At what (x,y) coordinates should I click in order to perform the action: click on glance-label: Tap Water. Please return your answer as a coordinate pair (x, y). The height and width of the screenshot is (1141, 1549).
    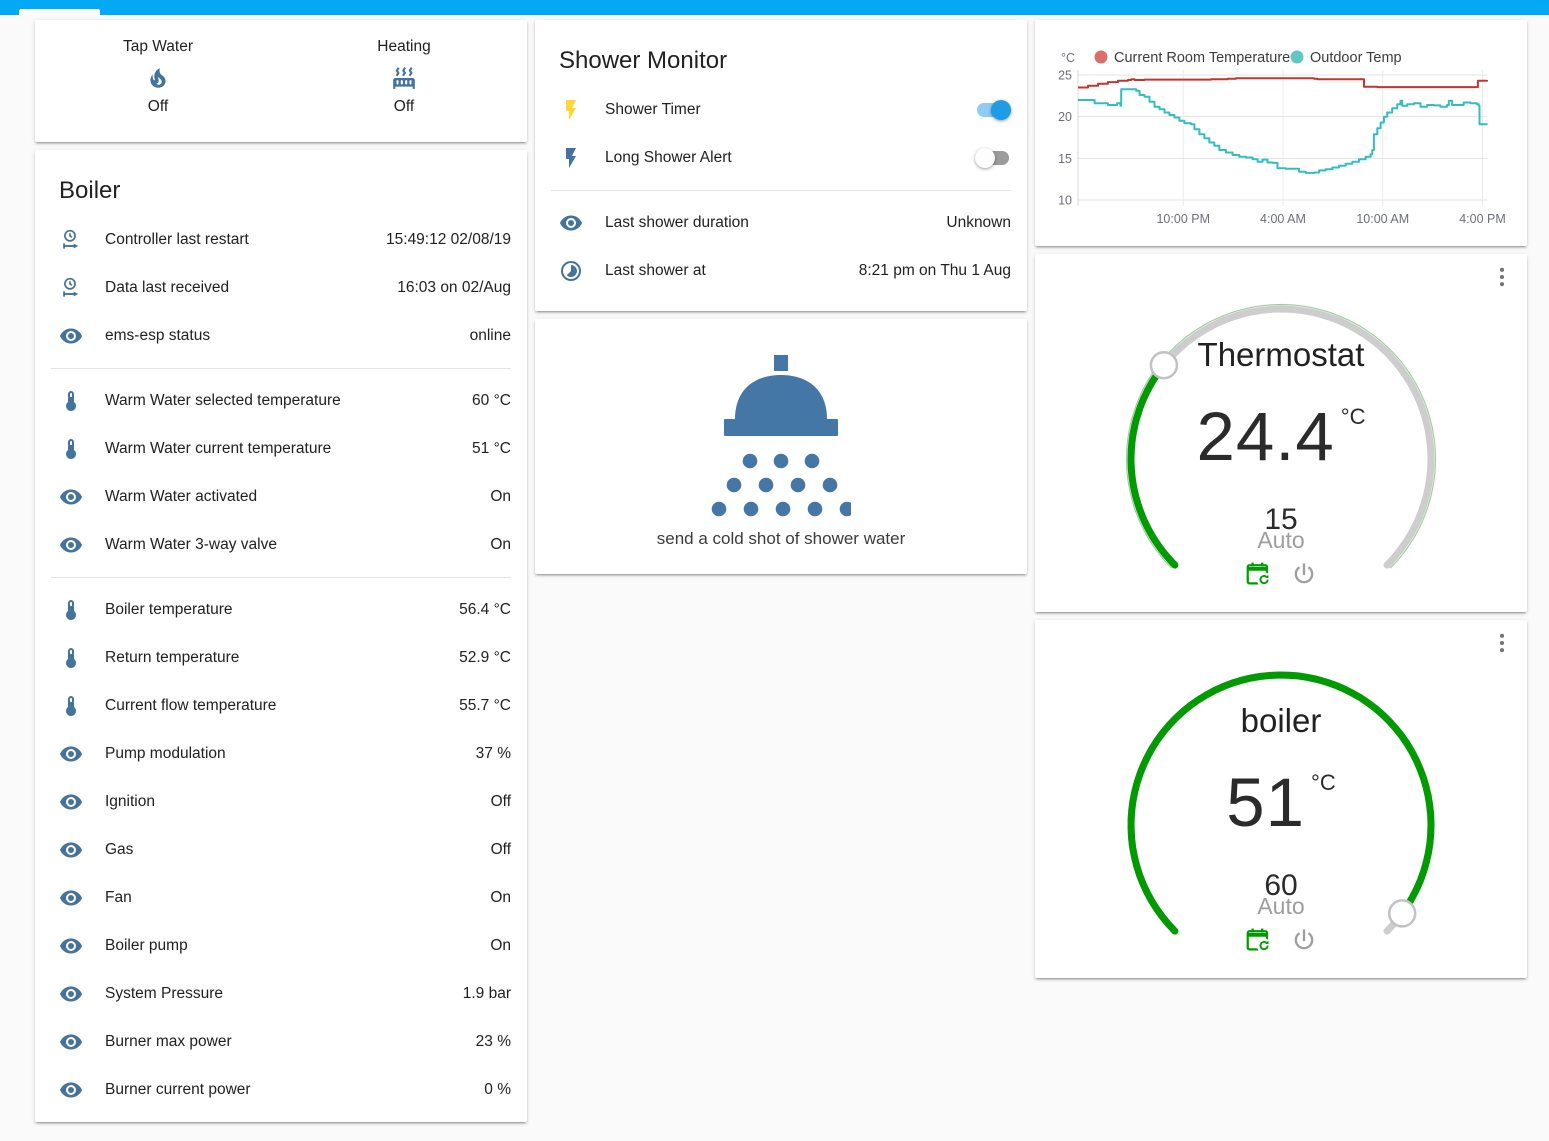
    Looking at the image, I should click on (158, 46).